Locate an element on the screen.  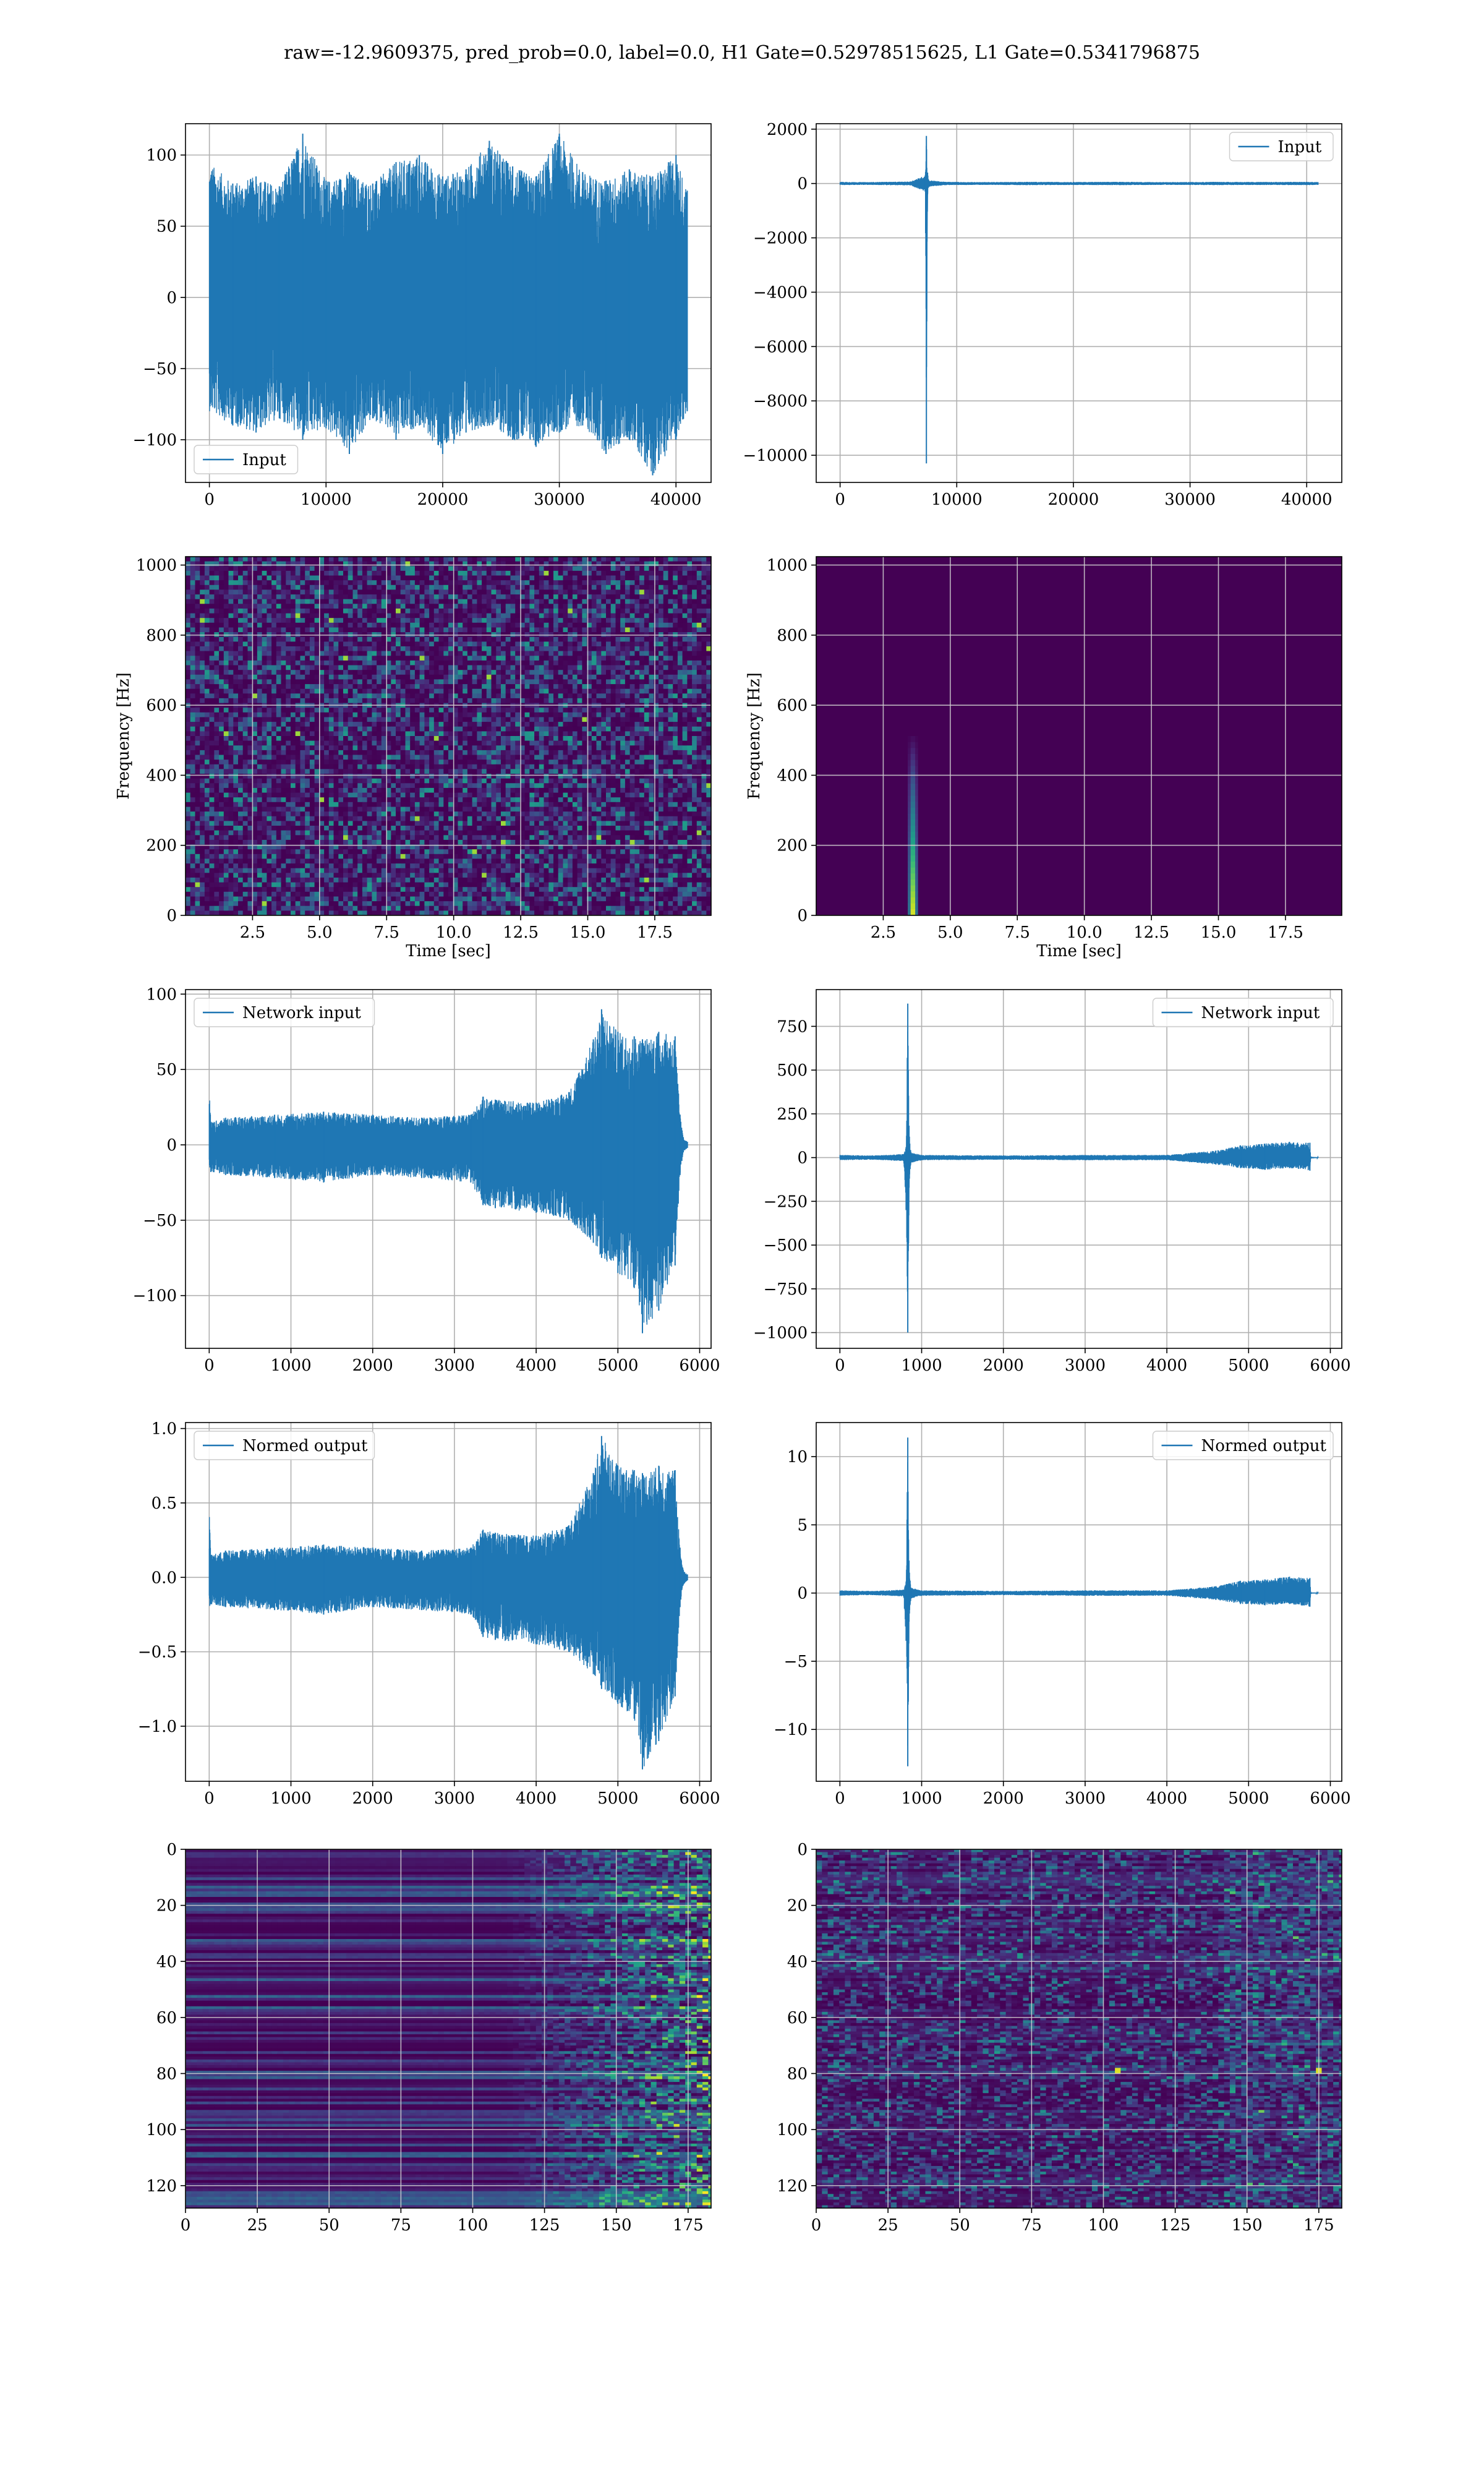
y-tick-label: 100 is located at coordinates (161, 2130).